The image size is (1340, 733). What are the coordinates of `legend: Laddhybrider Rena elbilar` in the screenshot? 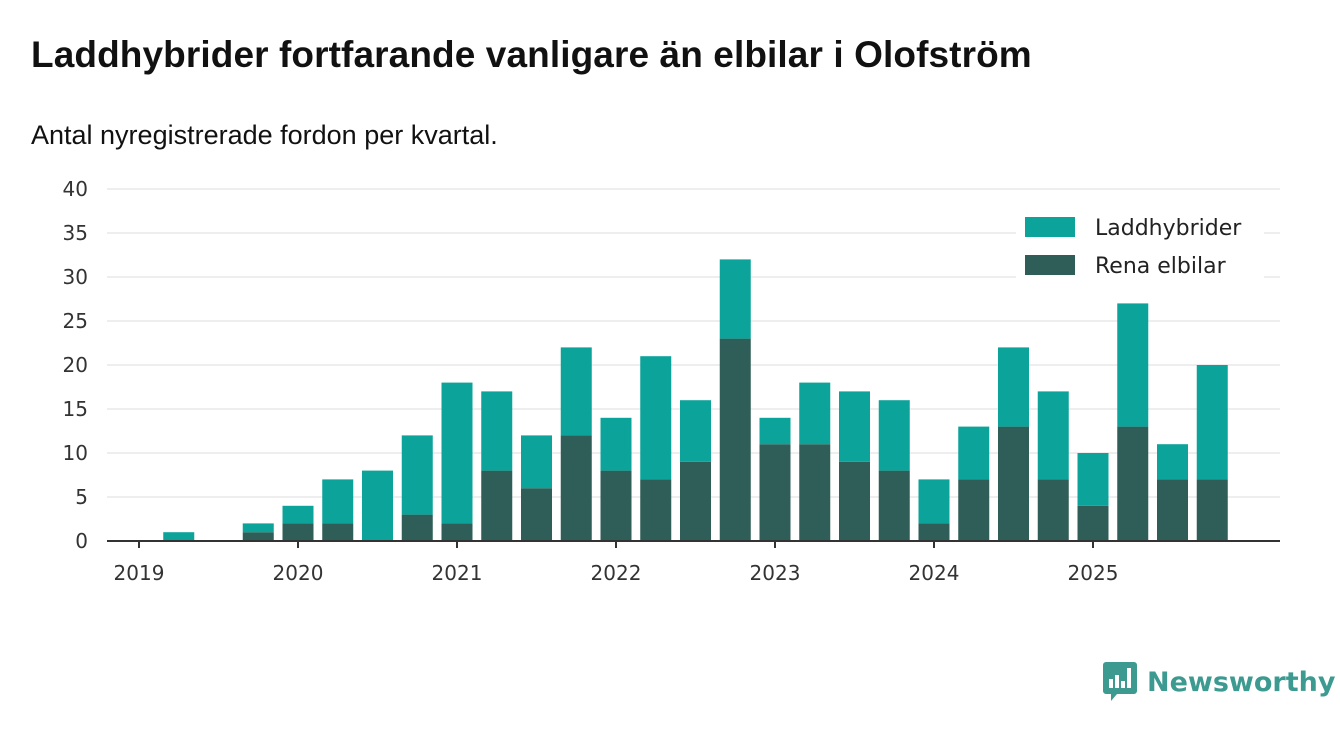 It's located at (1140, 243).